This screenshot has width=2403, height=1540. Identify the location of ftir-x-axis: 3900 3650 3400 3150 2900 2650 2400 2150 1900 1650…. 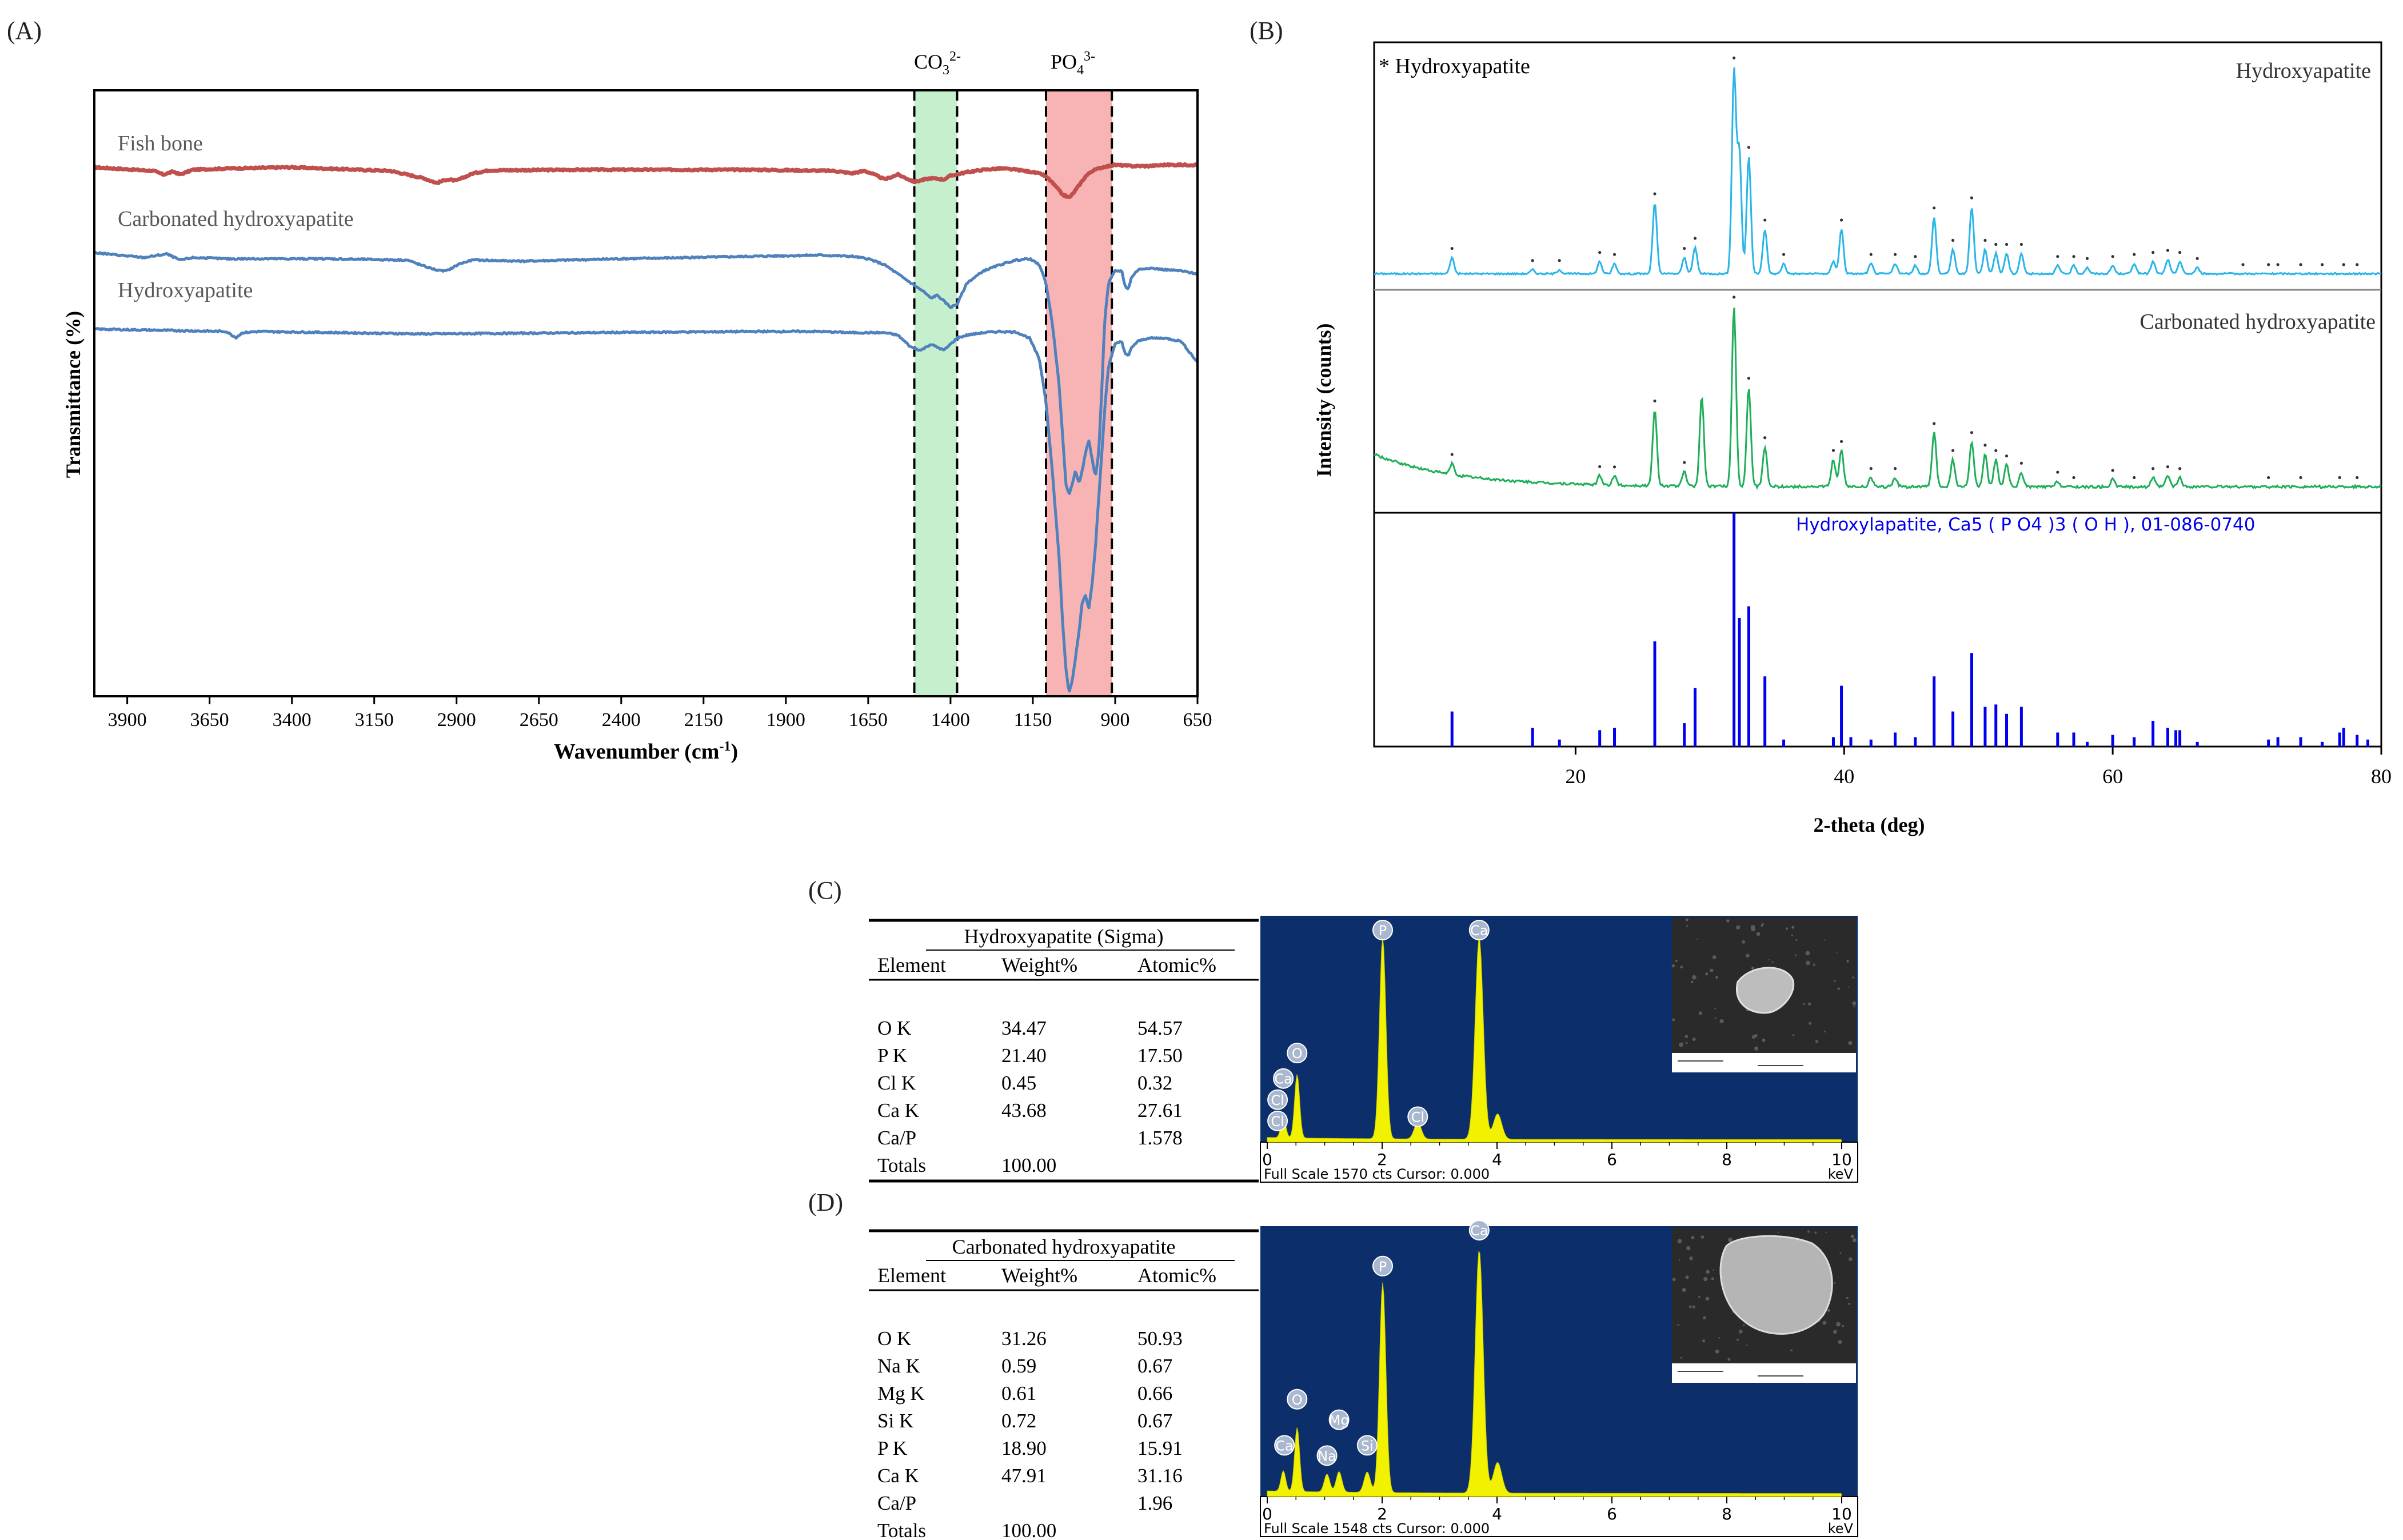
(660, 713).